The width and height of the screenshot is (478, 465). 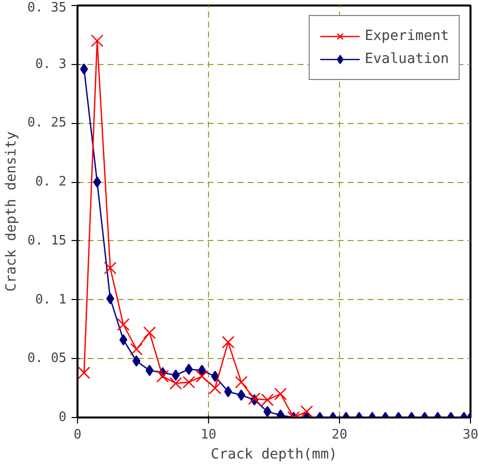 I want to click on y-tick-label: 0. 3, so click(x=51, y=64).